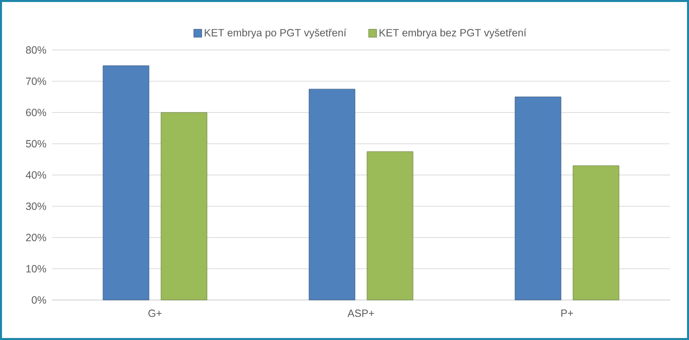 The width and height of the screenshot is (689, 340). What do you see at coordinates (36, 268) in the screenshot?
I see `y-tick-label: 10%` at bounding box center [36, 268].